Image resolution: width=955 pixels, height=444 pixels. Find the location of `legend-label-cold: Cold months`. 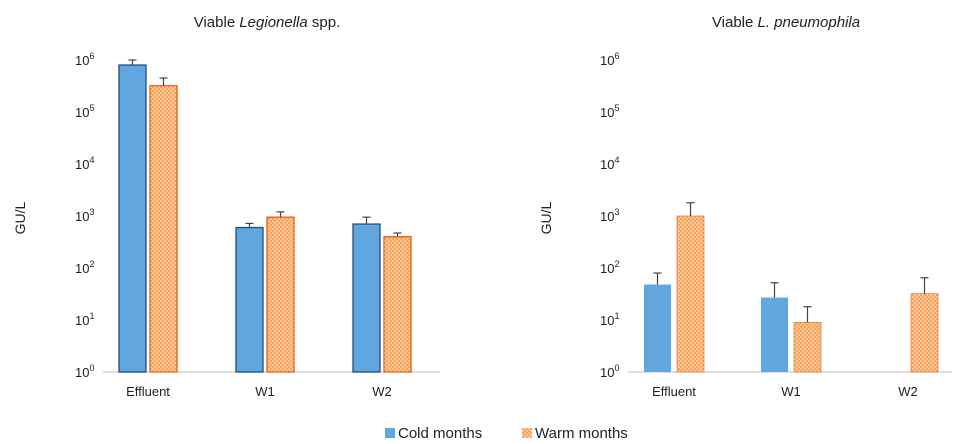

legend-label-cold: Cold months is located at coordinates (440, 433).